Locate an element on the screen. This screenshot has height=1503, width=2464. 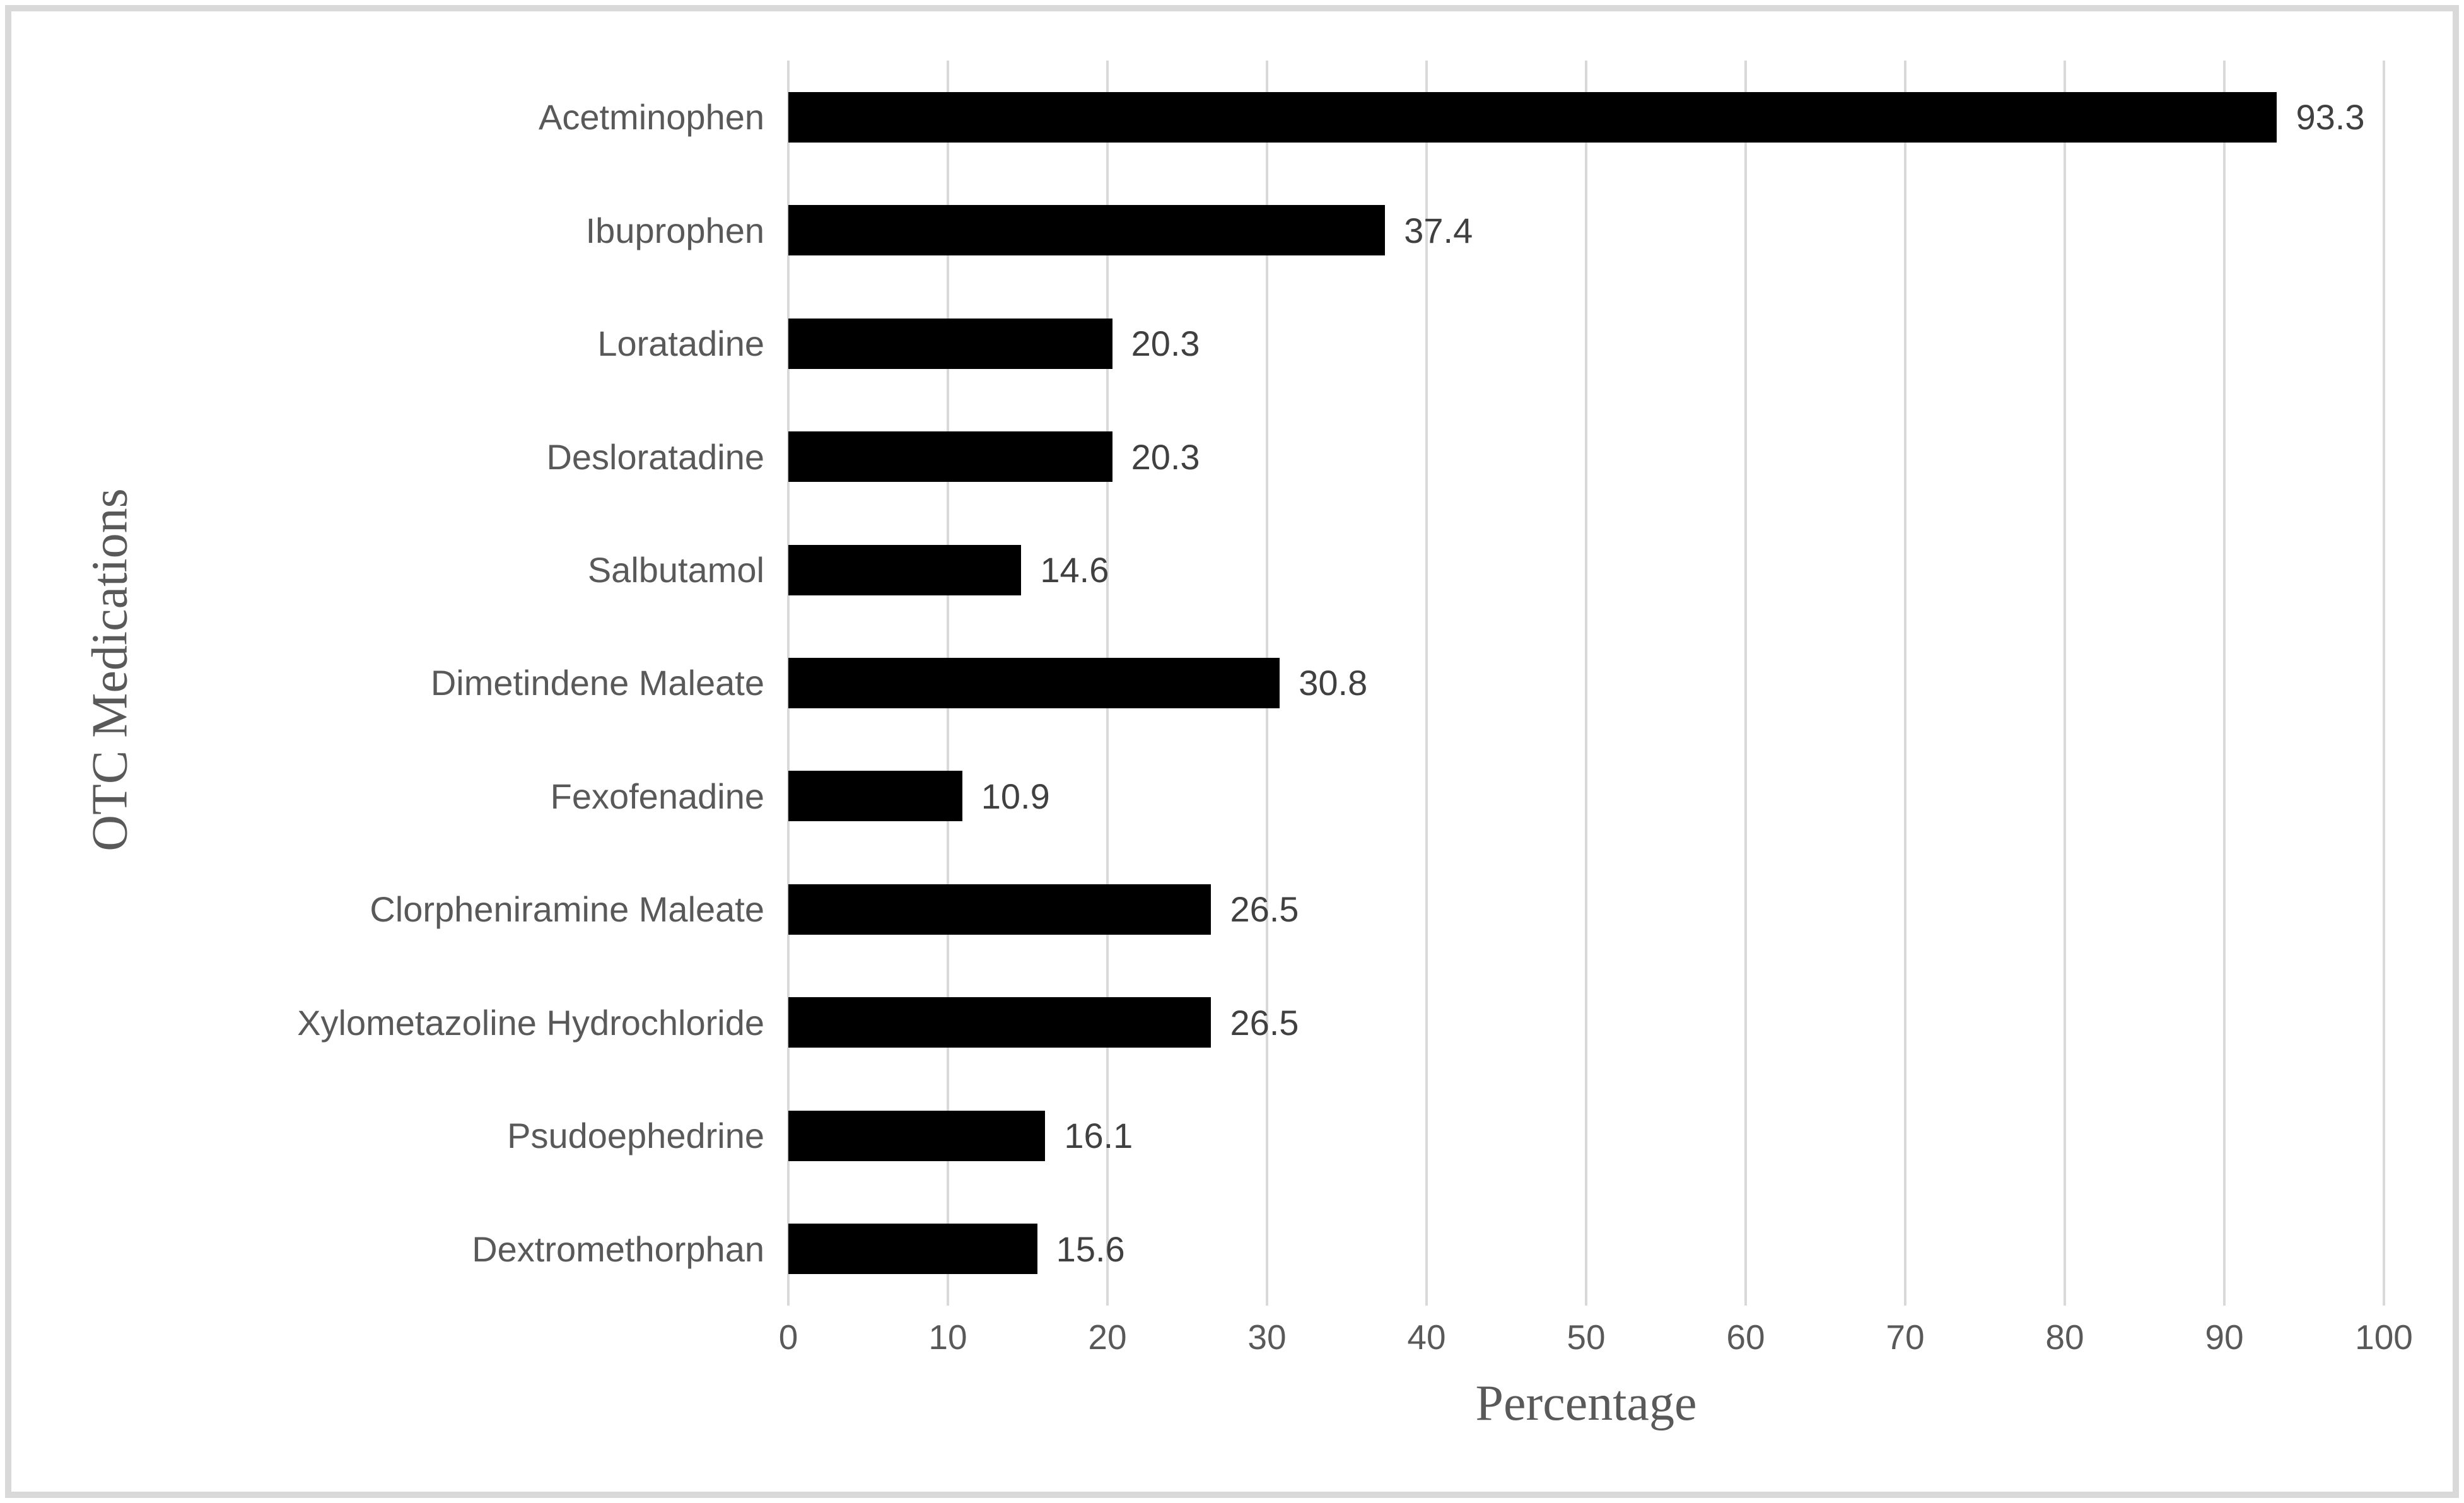
category-label: Clorpheniramine Maleate is located at coordinates (567, 909).